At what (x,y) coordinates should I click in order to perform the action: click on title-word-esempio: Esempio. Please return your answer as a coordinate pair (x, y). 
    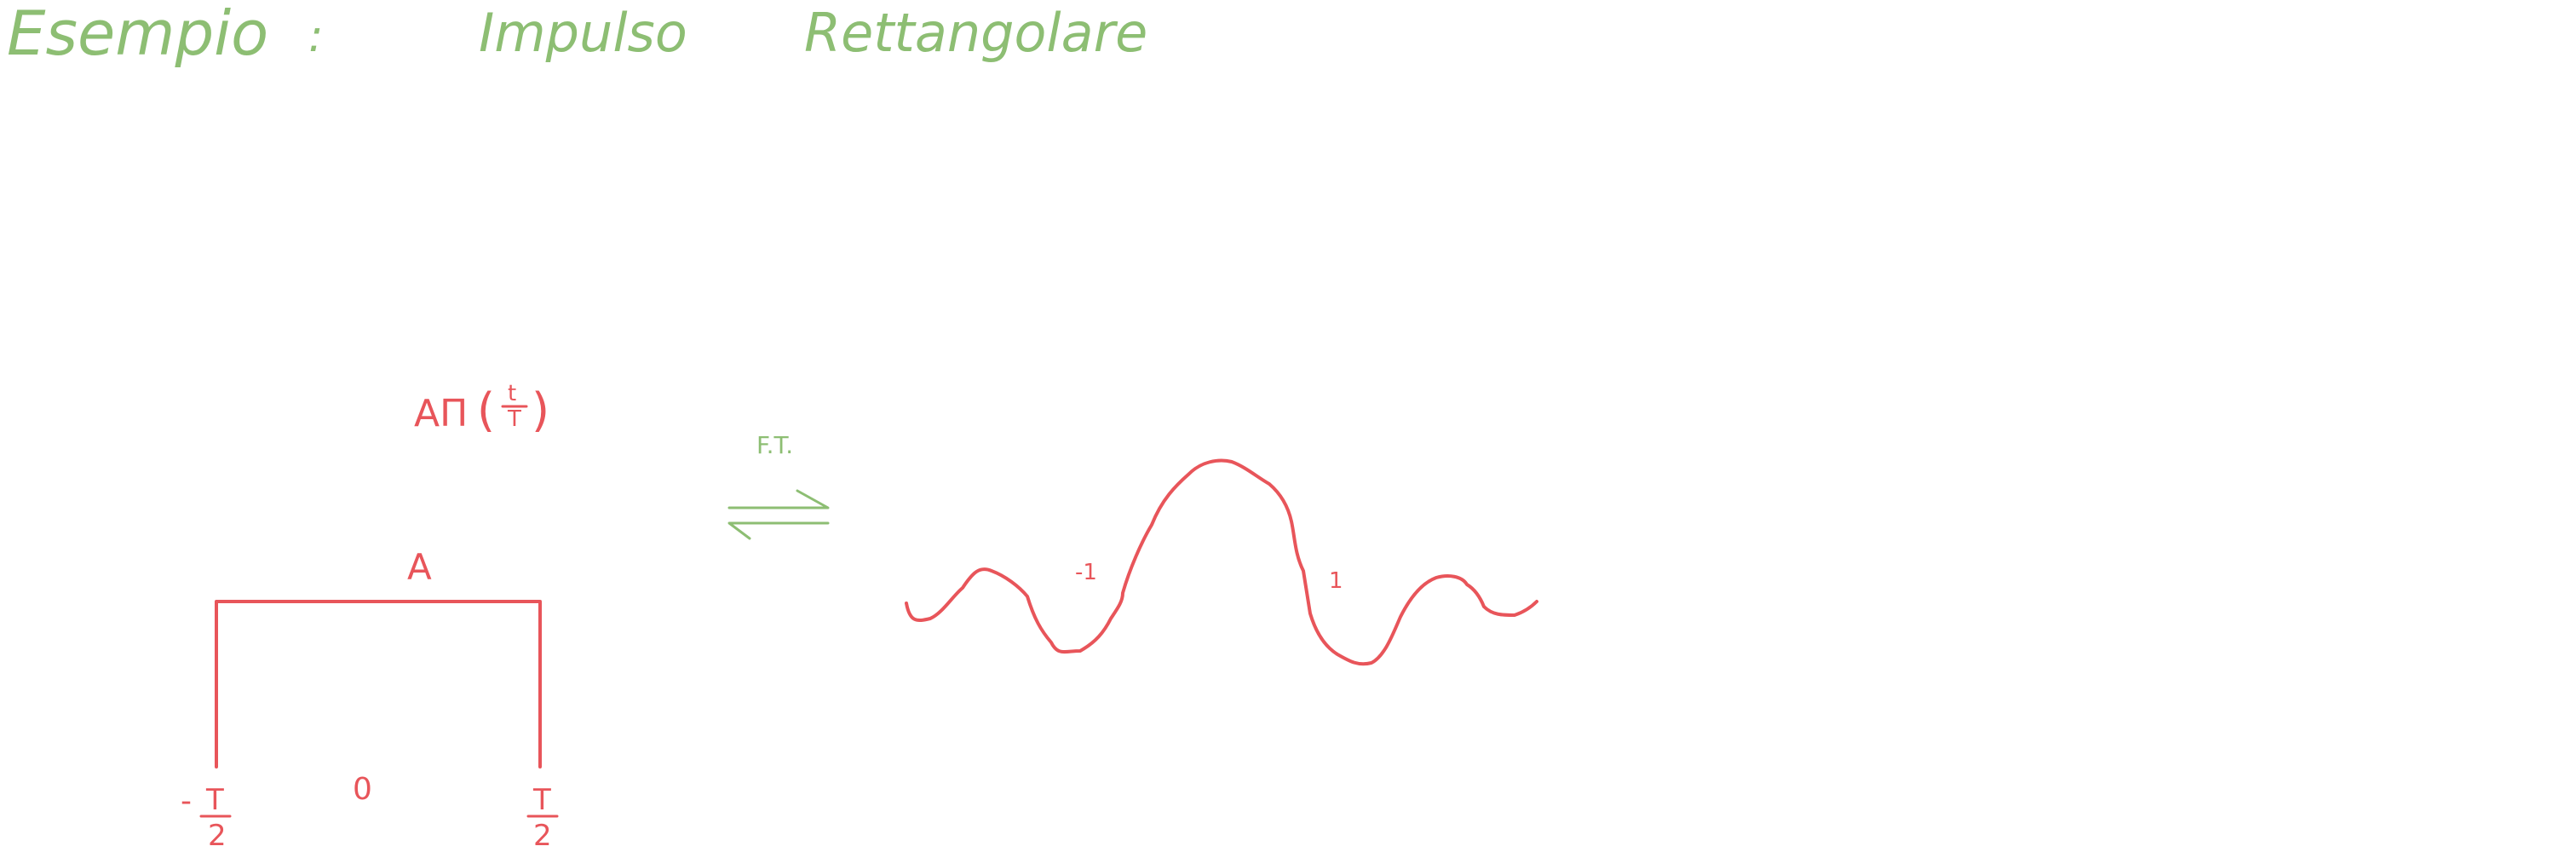
    Looking at the image, I should click on (137, 34).